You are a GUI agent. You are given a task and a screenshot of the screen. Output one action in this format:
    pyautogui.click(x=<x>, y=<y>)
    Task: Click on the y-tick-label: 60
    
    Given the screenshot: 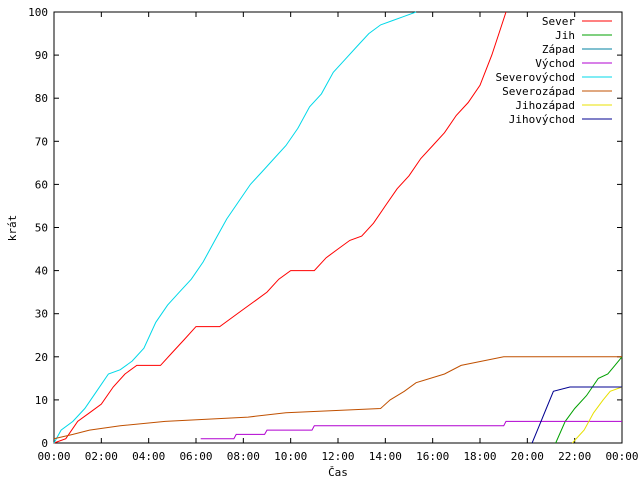 What is the action you would take?
    pyautogui.click(x=41, y=184)
    